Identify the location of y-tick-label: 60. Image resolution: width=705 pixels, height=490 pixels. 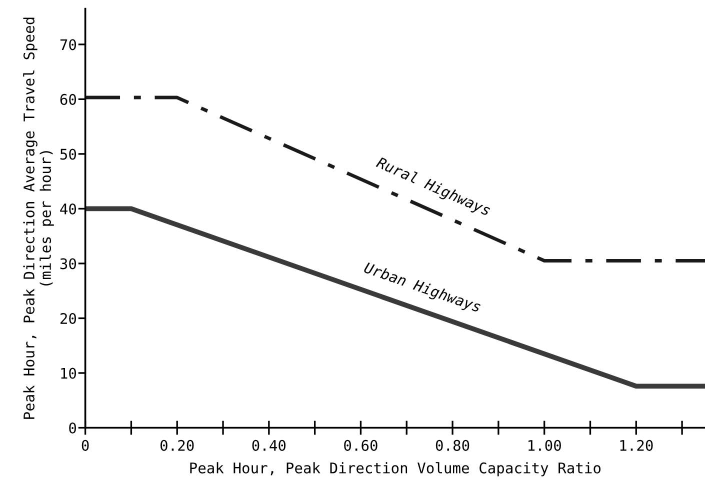
(68, 99).